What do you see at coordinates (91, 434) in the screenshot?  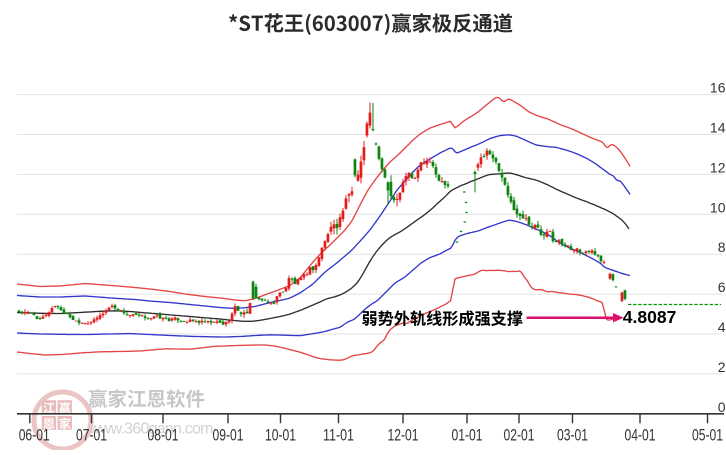 I see `svg-text: 07-01` at bounding box center [91, 434].